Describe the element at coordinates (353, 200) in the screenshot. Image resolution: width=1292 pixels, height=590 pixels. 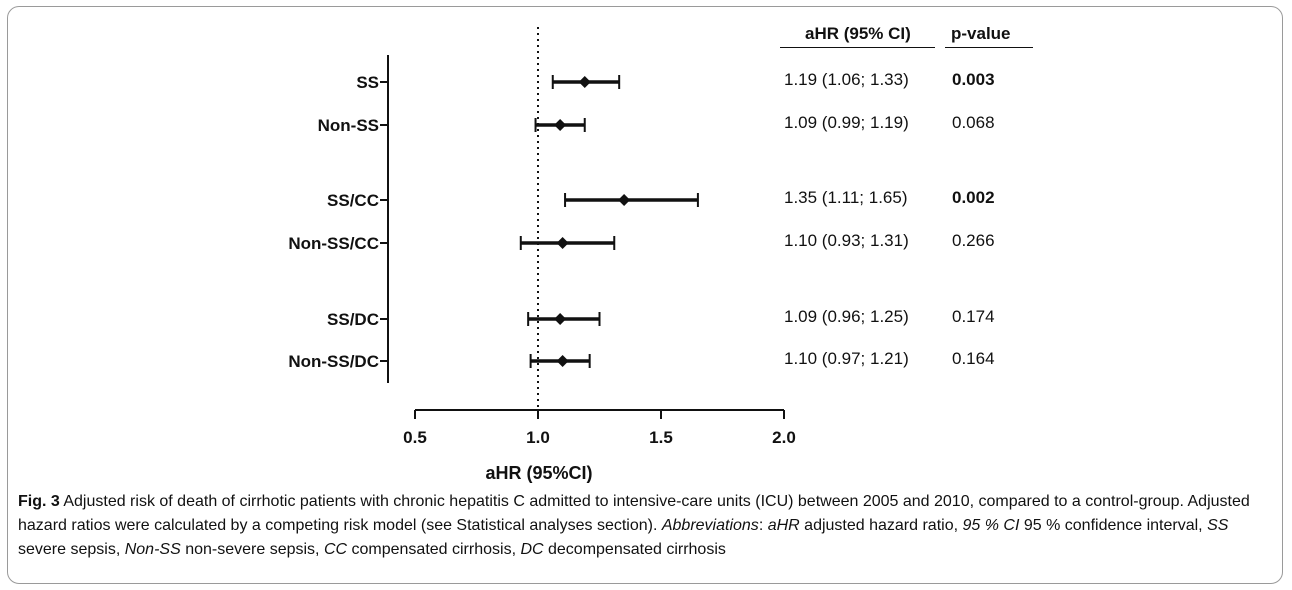
I see `row-label: SS/CC` at that location.